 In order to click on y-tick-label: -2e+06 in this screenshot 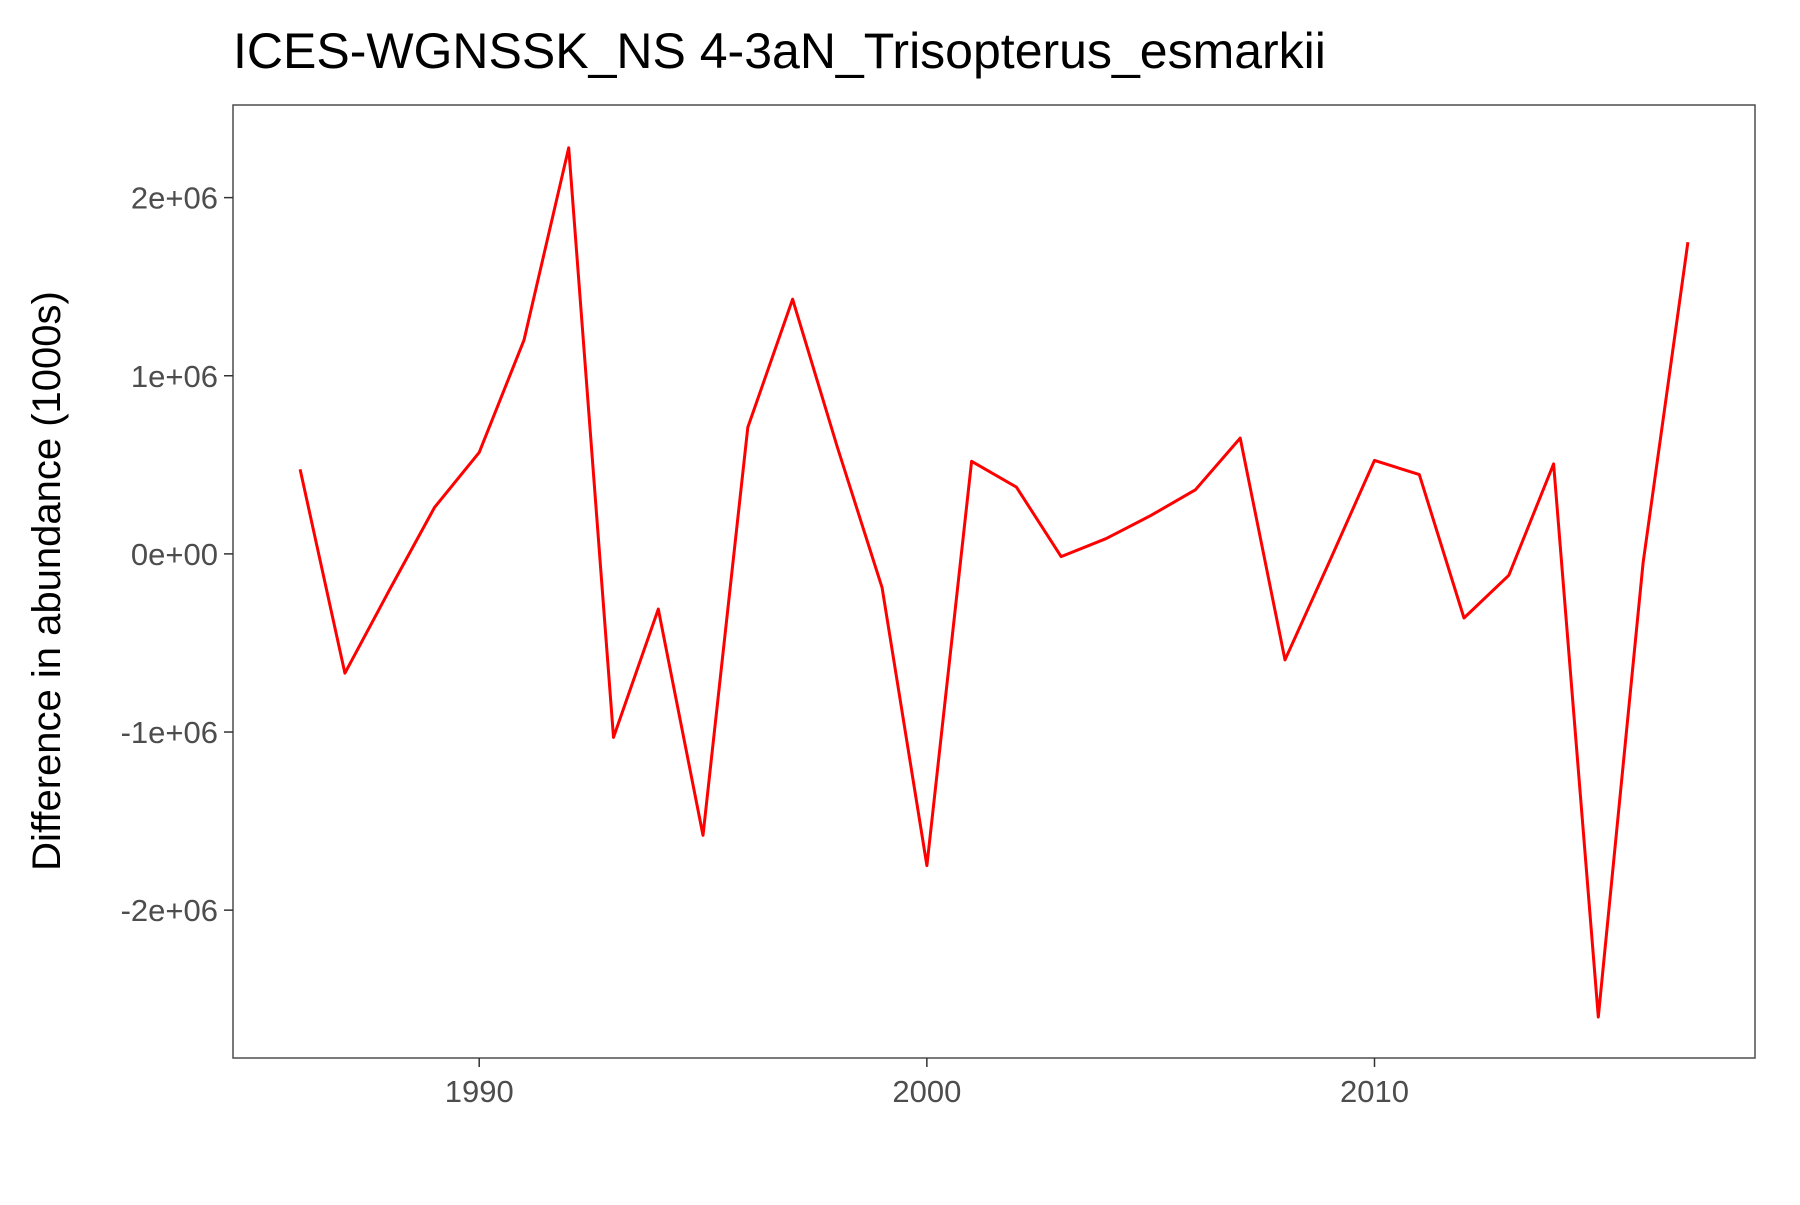, I will do `click(169, 910)`.